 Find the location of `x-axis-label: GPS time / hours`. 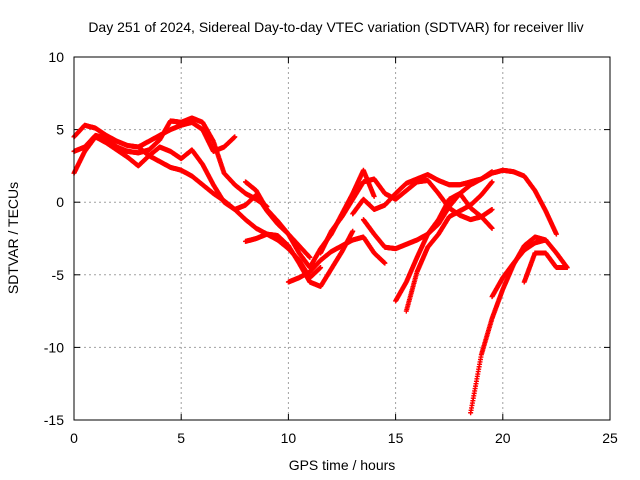

x-axis-label: GPS time / hours is located at coordinates (342, 465).